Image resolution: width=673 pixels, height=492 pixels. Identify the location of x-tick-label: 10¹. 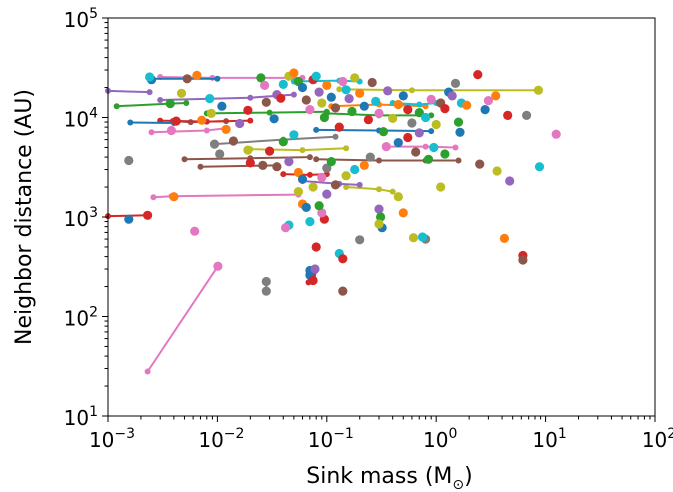
(549, 439).